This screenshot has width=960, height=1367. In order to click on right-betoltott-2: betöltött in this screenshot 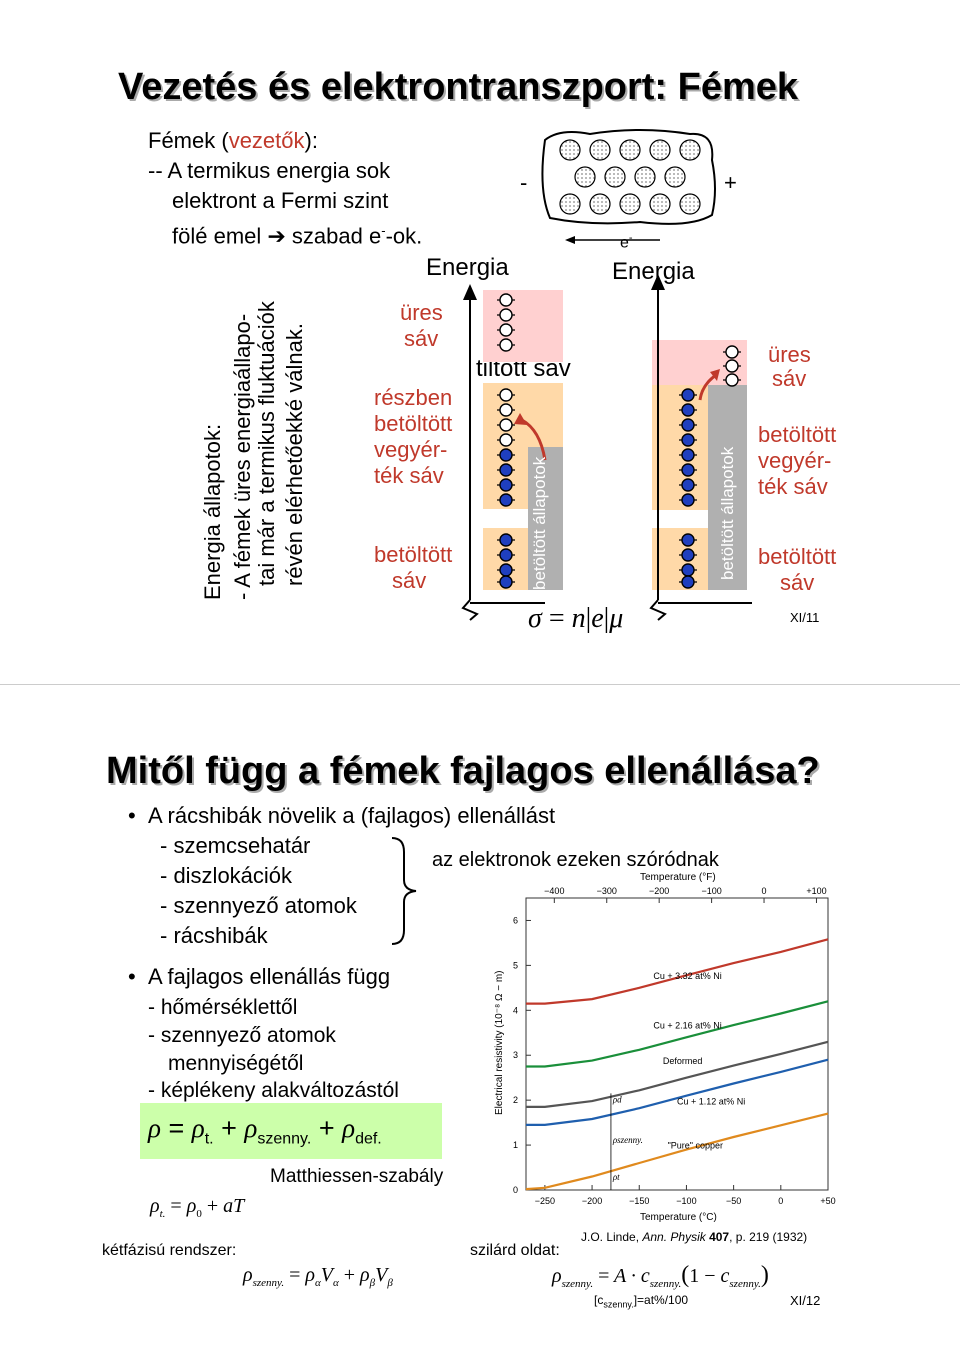, I will do `click(797, 556)`.